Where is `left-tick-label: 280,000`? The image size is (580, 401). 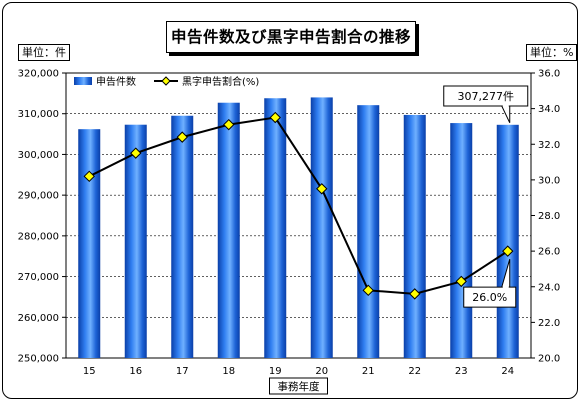
left-tick-label: 280,000 is located at coordinates (38, 236).